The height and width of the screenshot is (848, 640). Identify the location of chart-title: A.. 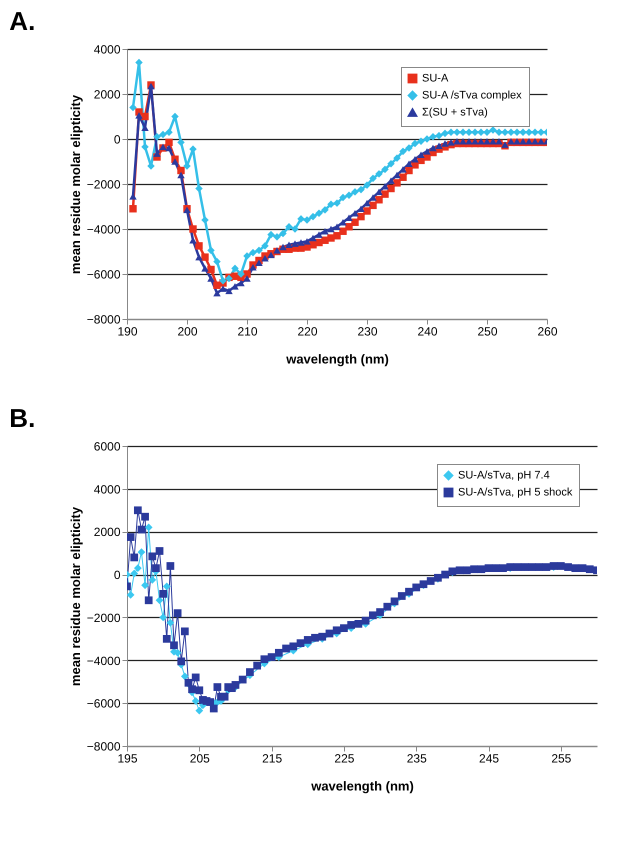
(22, 21).